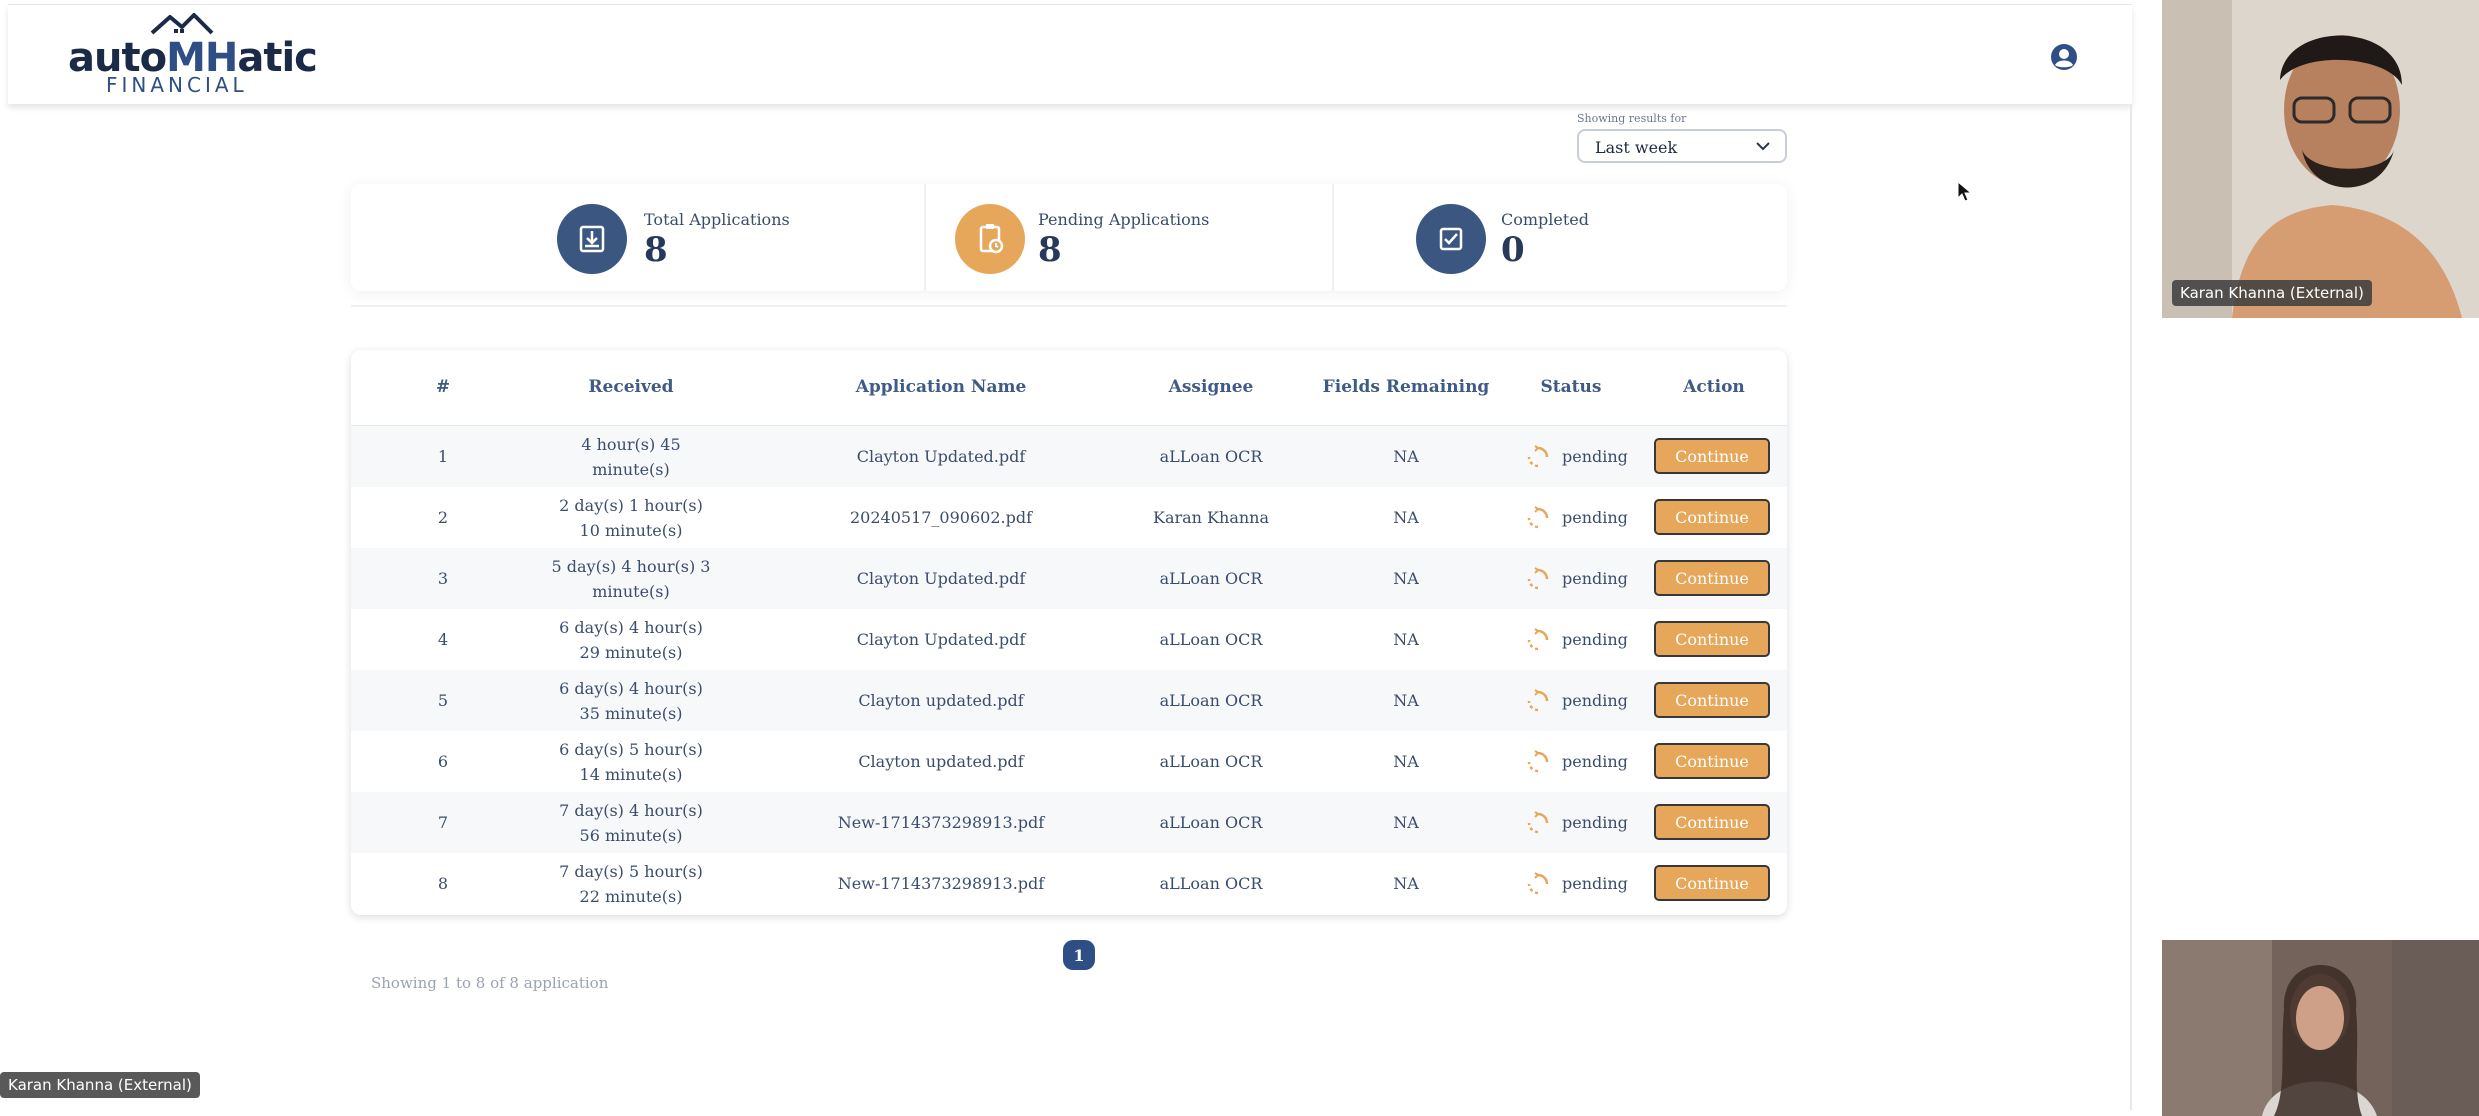 Image resolution: width=2479 pixels, height=1116 pixels. Describe the element at coordinates (1069, 306) in the screenshot. I see `stats-divider-line` at that location.